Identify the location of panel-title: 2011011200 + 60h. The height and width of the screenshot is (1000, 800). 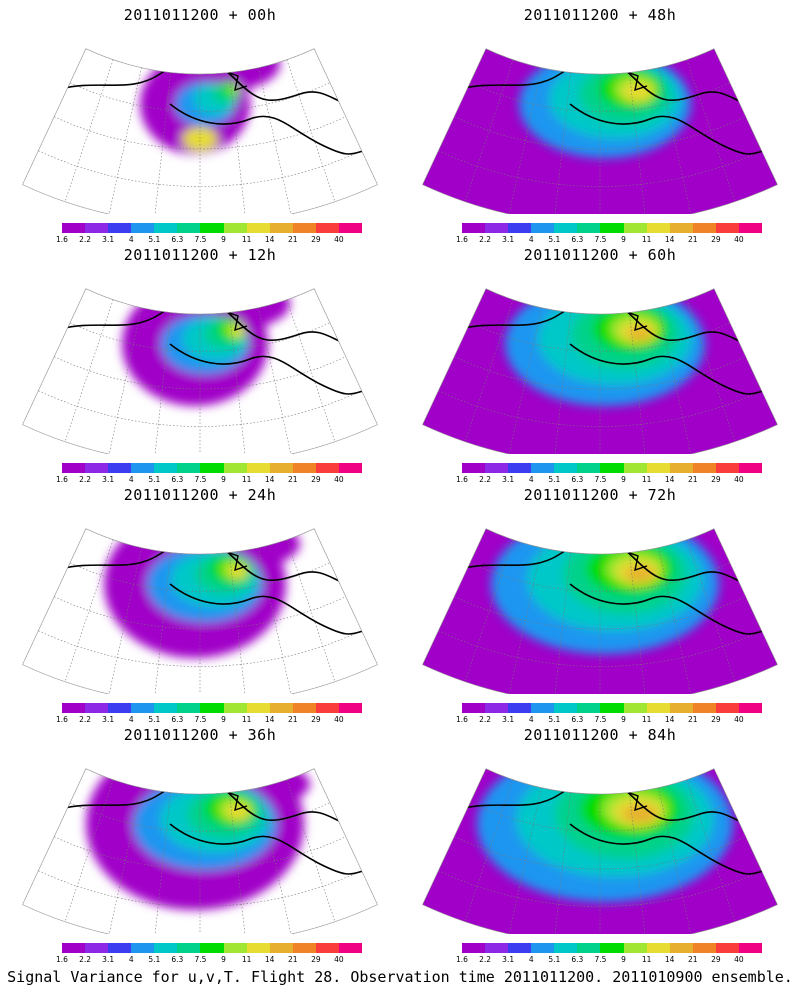
(600, 255).